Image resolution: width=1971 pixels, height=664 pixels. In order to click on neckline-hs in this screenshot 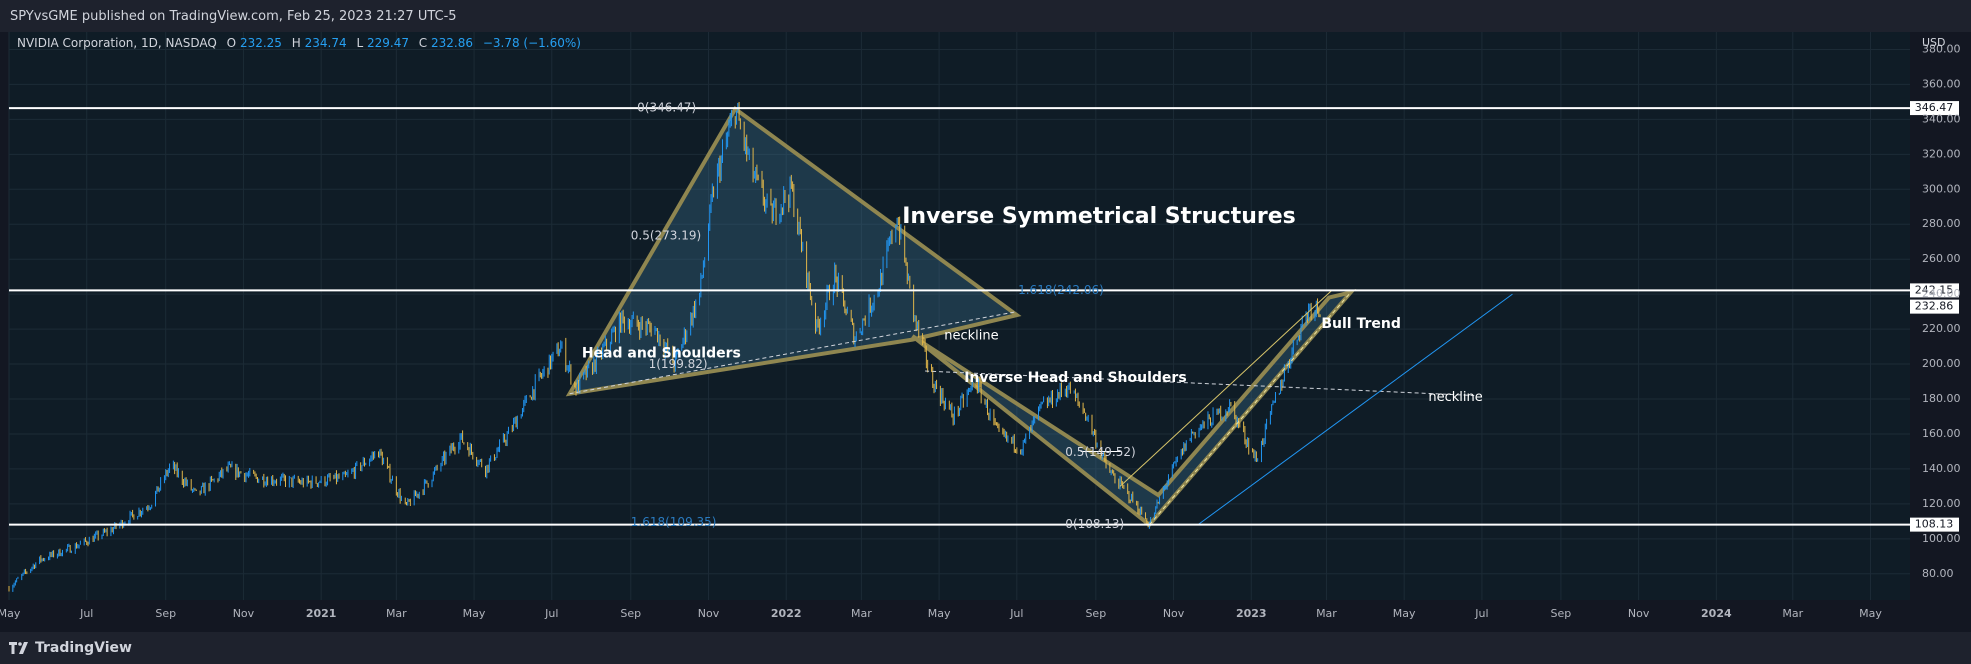, I will do `click(793, 353)`.